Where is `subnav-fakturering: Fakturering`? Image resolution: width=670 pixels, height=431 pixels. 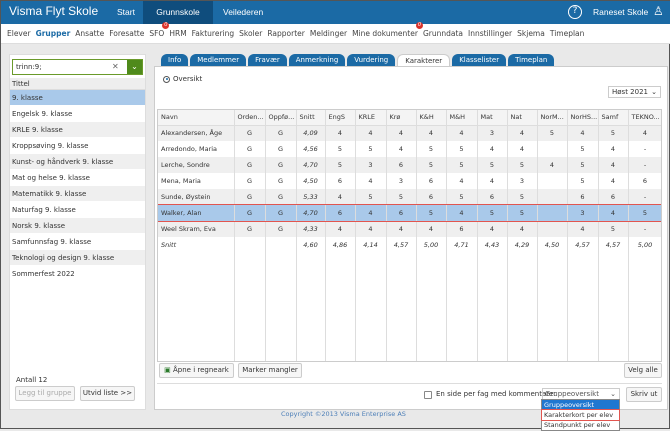
subnav-fakturering: Fakturering is located at coordinates (213, 33).